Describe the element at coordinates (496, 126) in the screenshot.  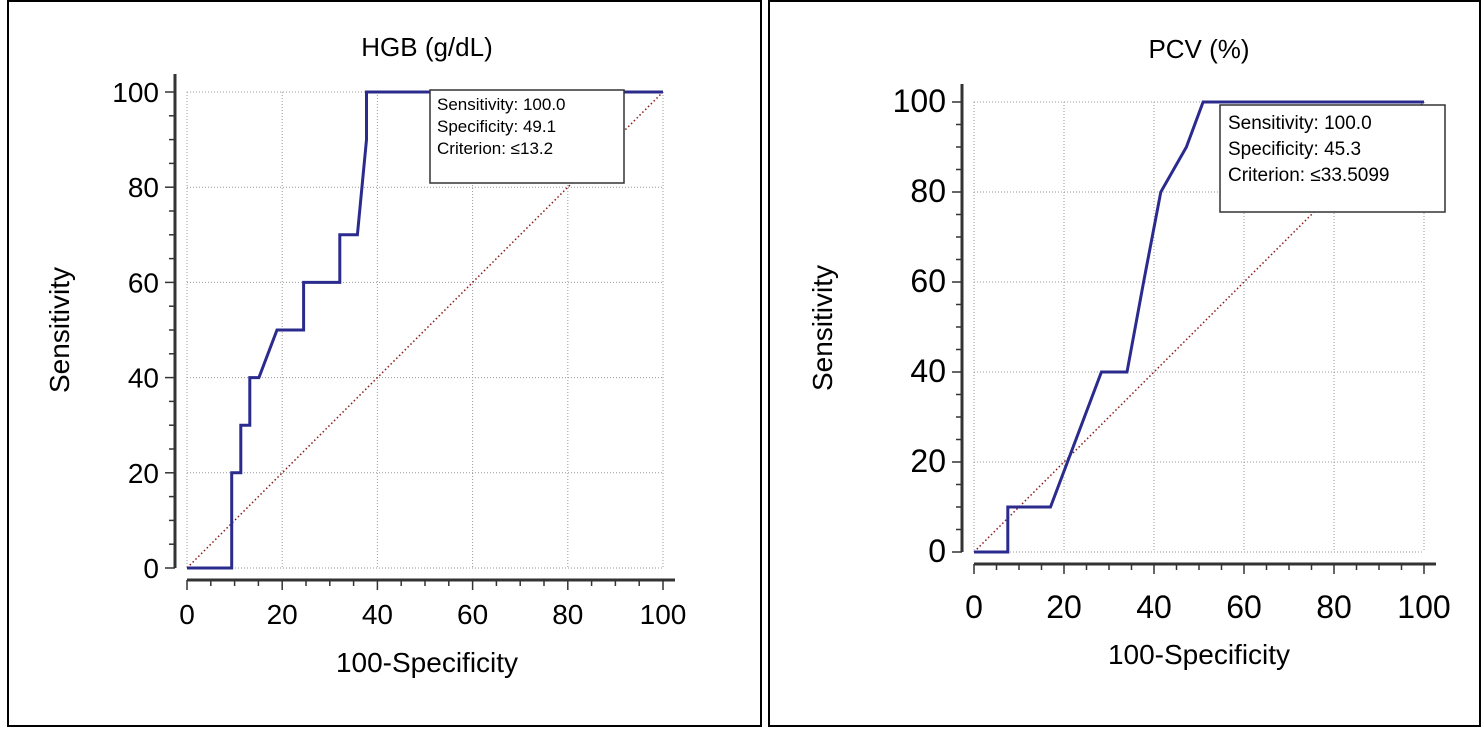
I see `criterion-info-text: Specificity: 49.1` at that location.